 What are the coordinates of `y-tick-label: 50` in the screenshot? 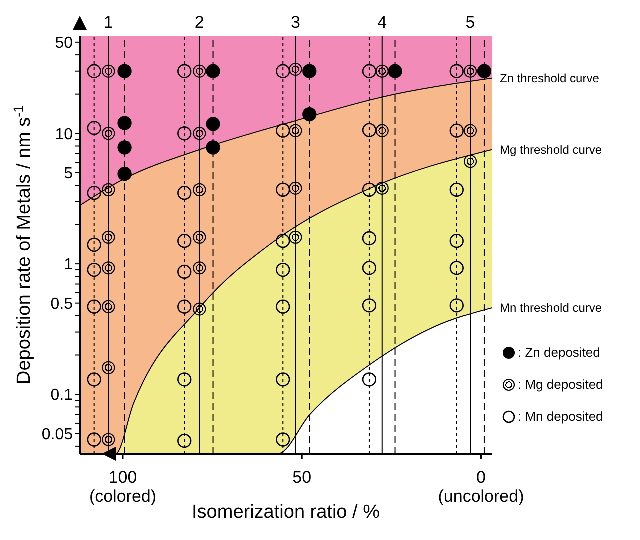 It's located at (64, 43).